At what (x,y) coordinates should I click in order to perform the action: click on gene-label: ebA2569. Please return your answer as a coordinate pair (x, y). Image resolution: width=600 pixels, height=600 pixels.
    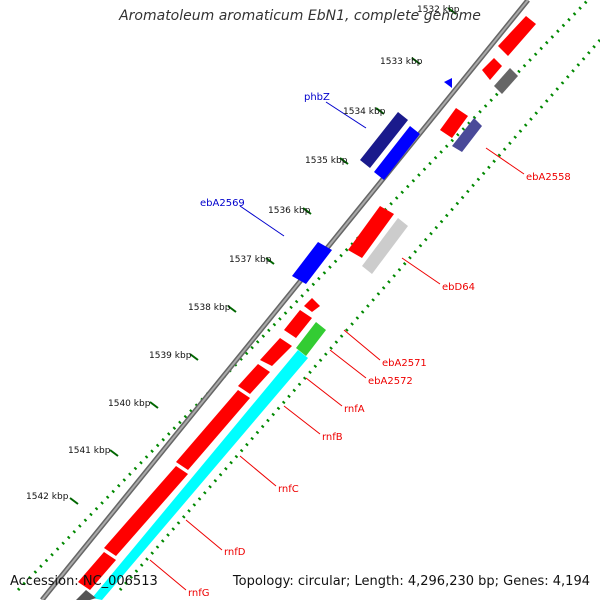
    Looking at the image, I should click on (222, 203).